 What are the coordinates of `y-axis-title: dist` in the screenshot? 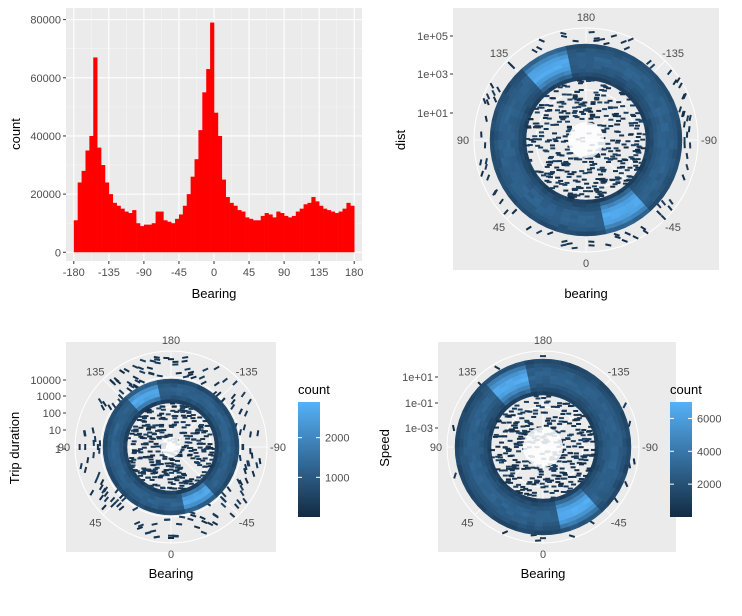 It's located at (400, 139).